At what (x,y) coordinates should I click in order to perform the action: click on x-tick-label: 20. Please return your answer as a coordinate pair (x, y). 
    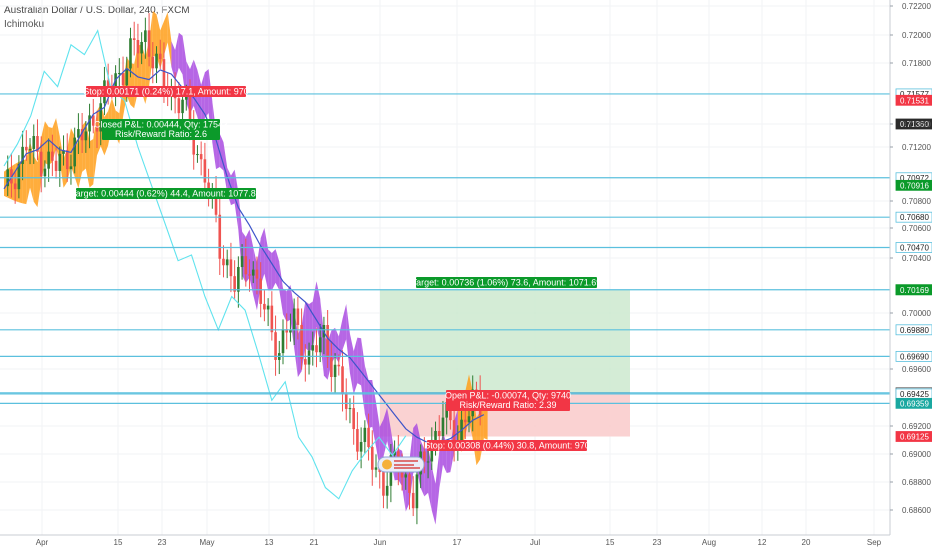
    Looking at the image, I should click on (806, 542).